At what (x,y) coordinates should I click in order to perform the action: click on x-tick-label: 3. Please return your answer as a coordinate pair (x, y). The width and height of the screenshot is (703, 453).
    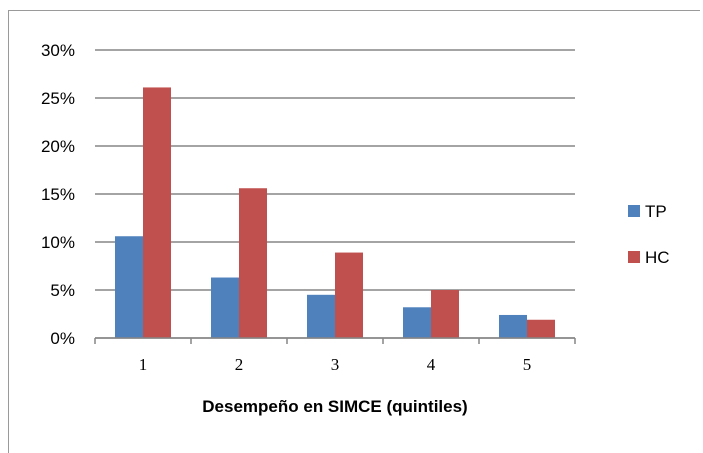
    Looking at the image, I should click on (335, 364).